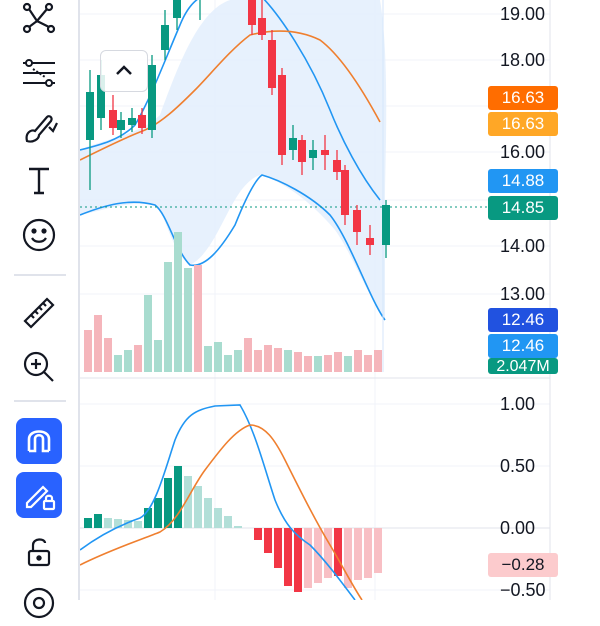 The image size is (600, 626). Describe the element at coordinates (124, 71) in the screenshot. I see `collapse-button` at that location.